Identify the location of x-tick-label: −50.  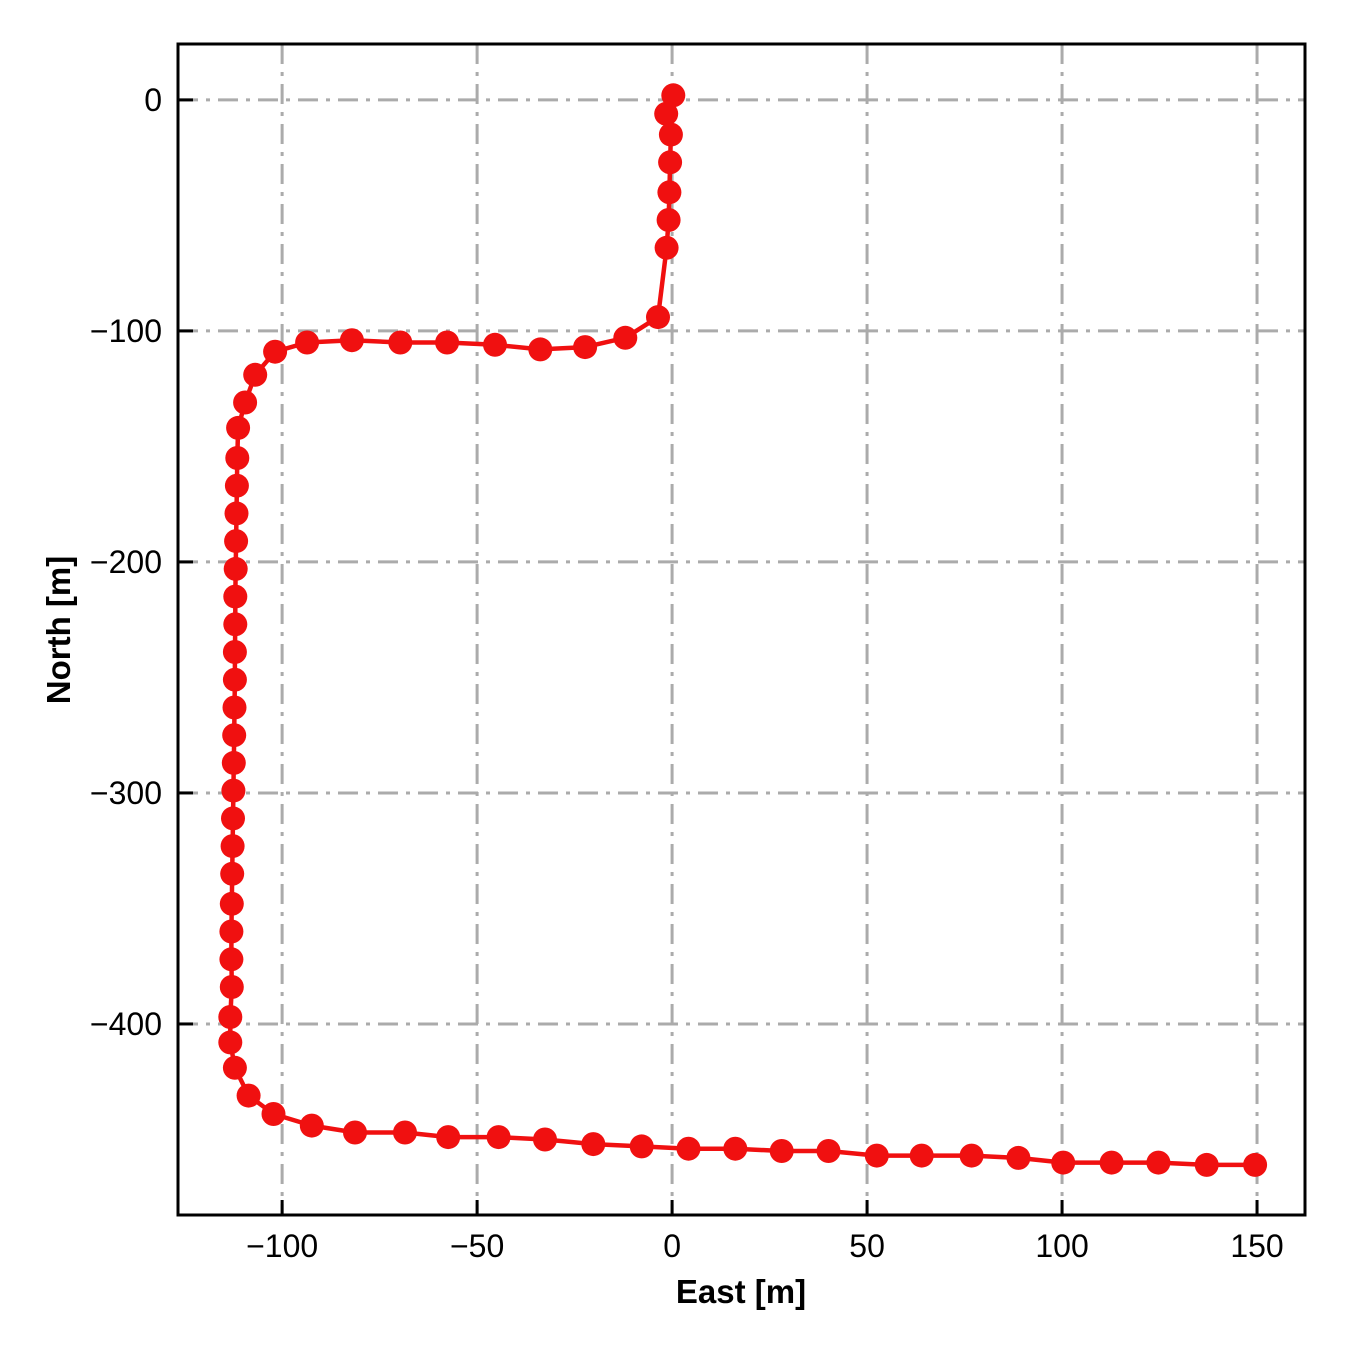
(477, 1246).